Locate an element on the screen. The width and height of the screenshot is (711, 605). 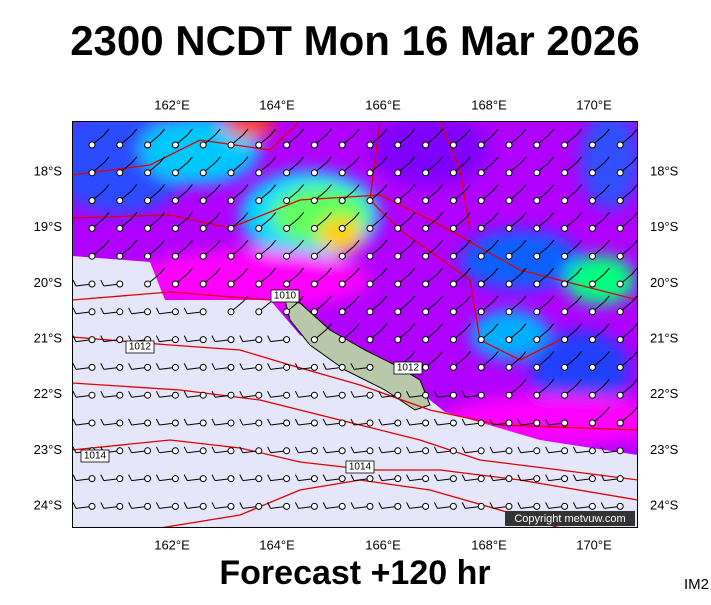
lon-labels-bottom: 162°E 164°E 166°E 168°E 170°E is located at coordinates (383, 544).